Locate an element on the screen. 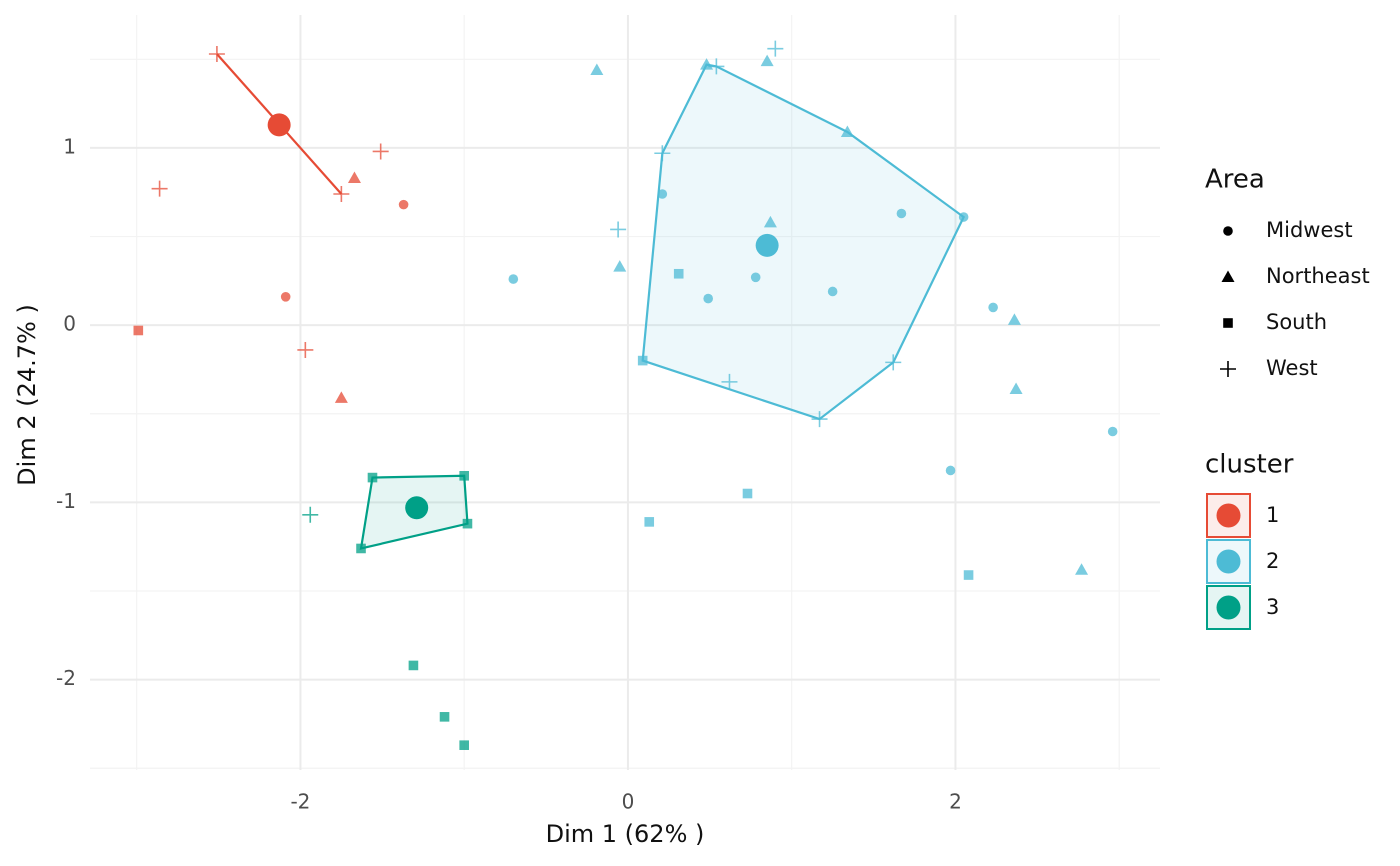  shape-legend-title: Area is located at coordinates (1235, 180).